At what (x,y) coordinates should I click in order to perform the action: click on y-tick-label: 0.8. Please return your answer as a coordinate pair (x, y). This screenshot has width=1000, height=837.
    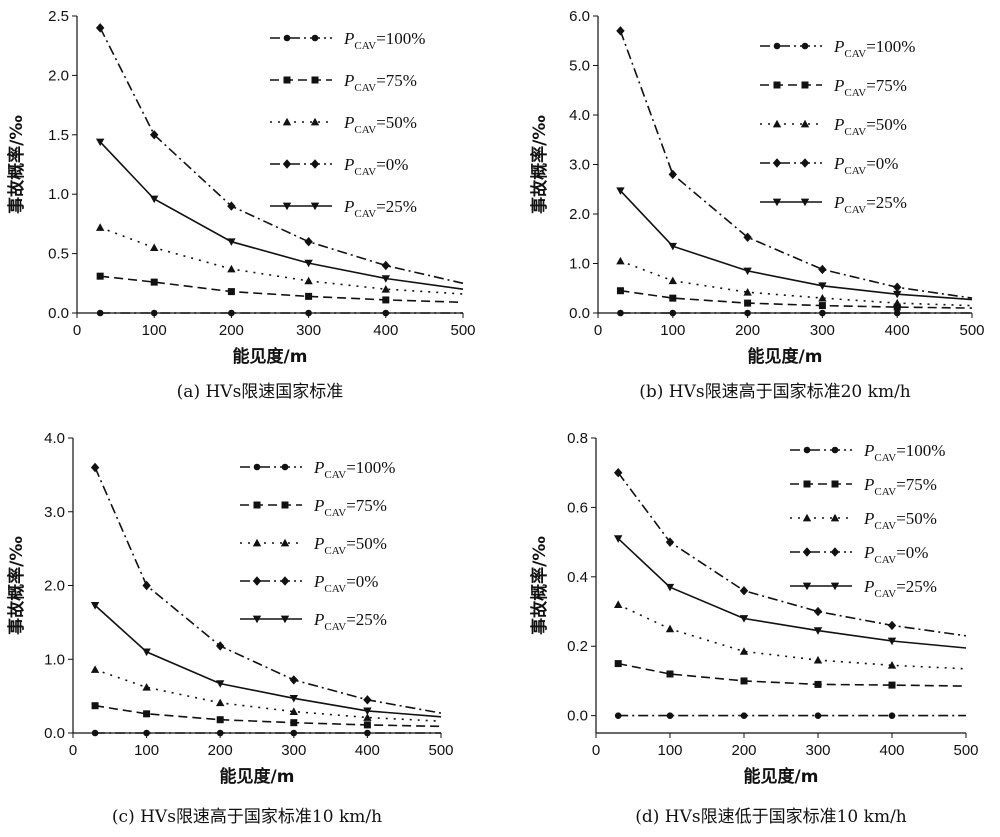
    Looking at the image, I should click on (577, 438).